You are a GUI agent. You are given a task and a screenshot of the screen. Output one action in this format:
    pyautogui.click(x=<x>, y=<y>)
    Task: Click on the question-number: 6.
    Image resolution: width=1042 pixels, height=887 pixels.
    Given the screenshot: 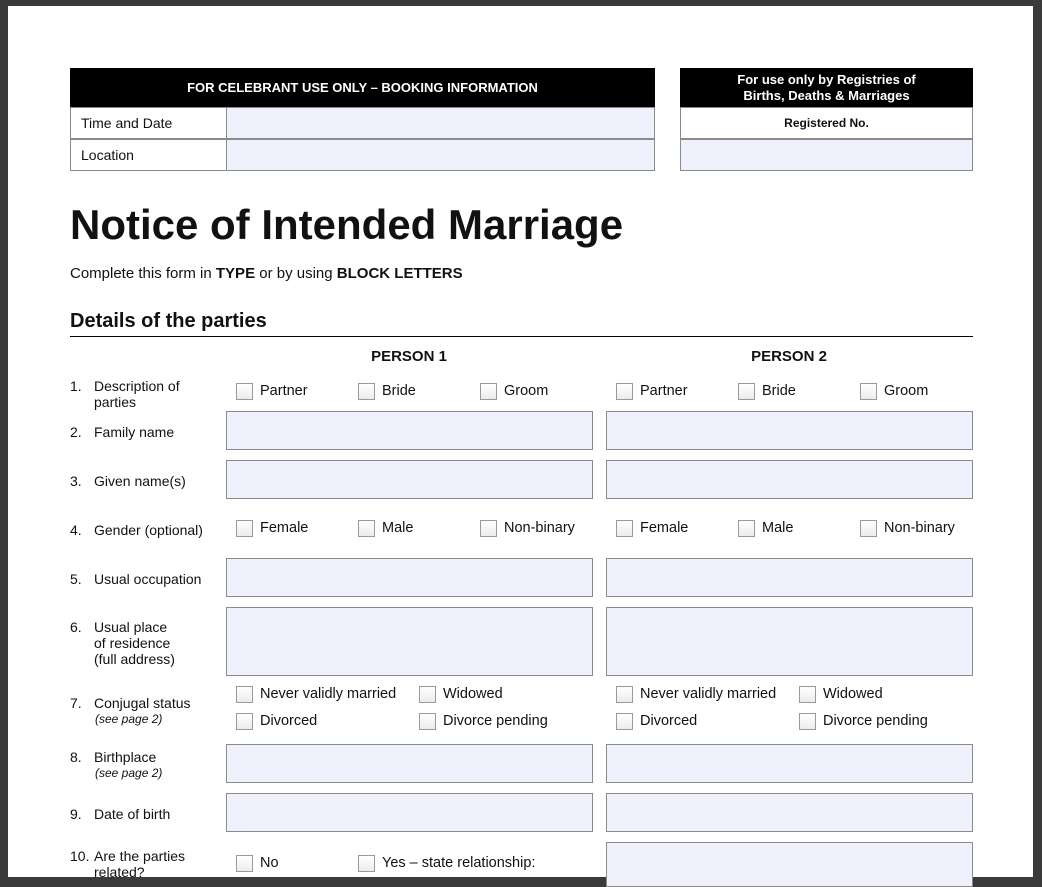 What is the action you would take?
    pyautogui.click(x=76, y=627)
    